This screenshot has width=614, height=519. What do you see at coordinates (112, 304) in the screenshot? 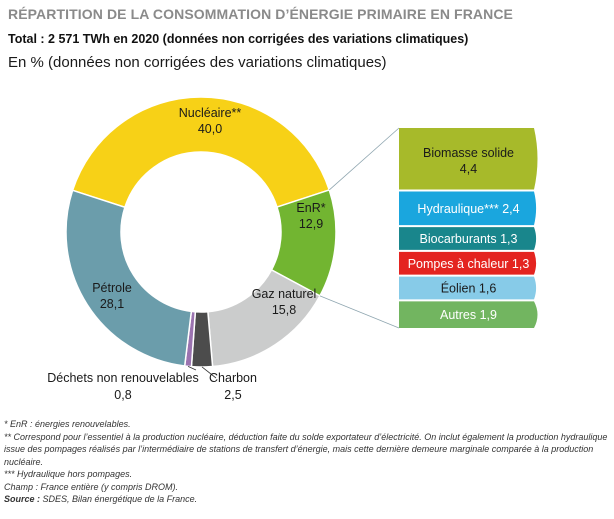
I see `value-petrole: 28,1` at bounding box center [112, 304].